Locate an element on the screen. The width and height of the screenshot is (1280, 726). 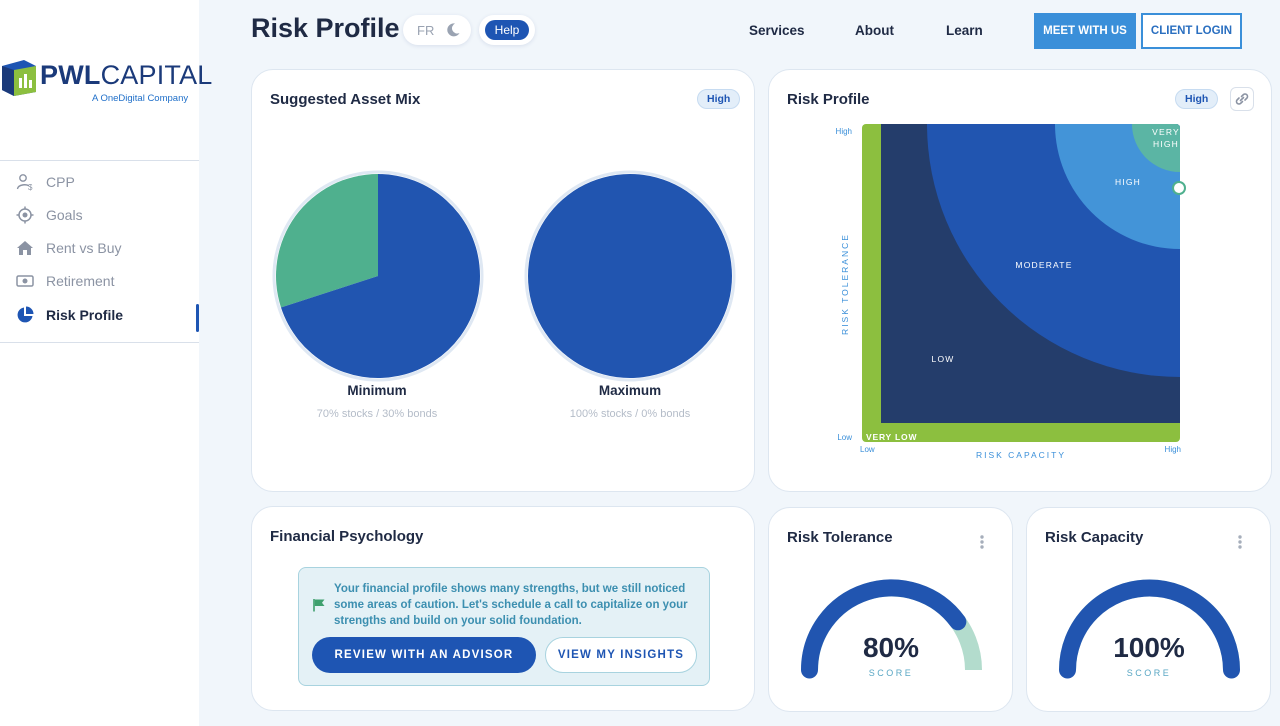
sidebar-item-label: Goals is located at coordinates (64, 215).